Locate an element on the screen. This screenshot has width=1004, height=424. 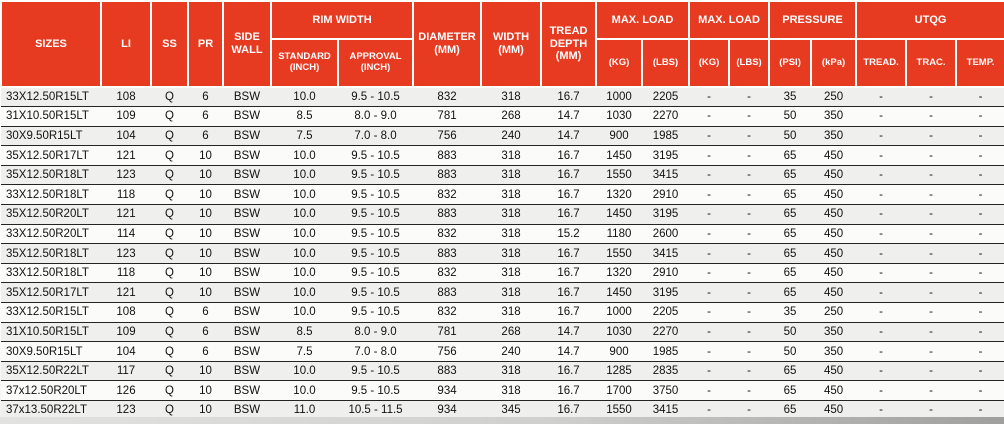
table-cell: 250 is located at coordinates (834, 97).